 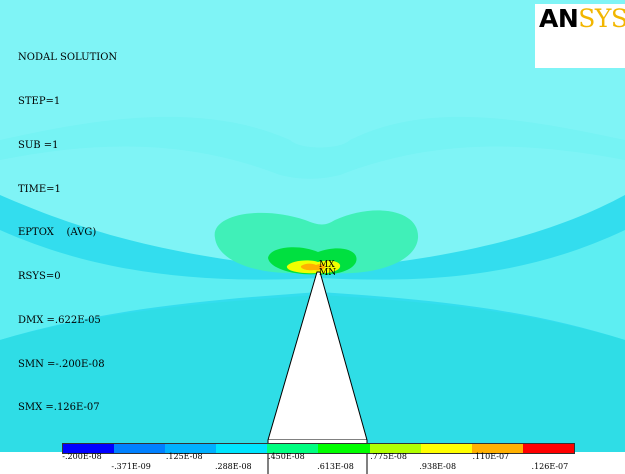 I want to click on legend-tick-bottom: .613E-08, so click(x=335, y=466).